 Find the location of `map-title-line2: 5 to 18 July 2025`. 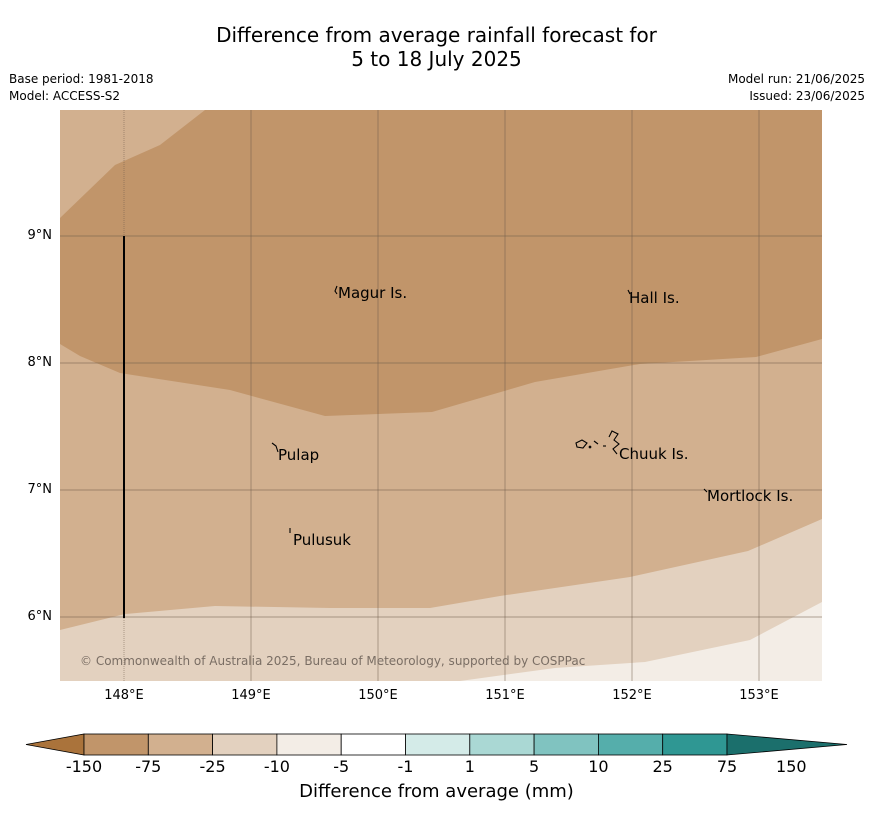

map-title-line2: 5 to 18 July 2025 is located at coordinates (436, 59).